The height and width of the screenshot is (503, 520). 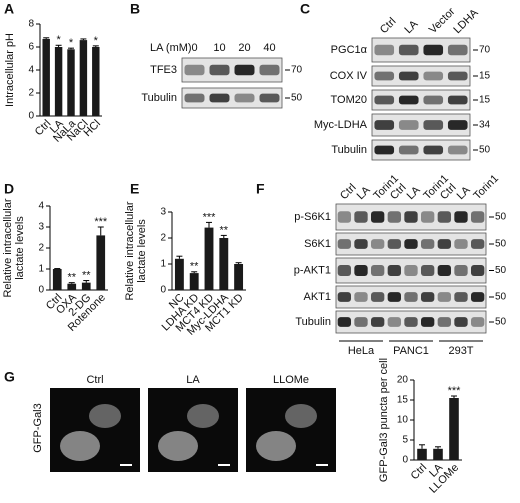 What do you see at coordinates (313, 322) in the screenshot?
I see `row-label: Tubulin` at bounding box center [313, 322].